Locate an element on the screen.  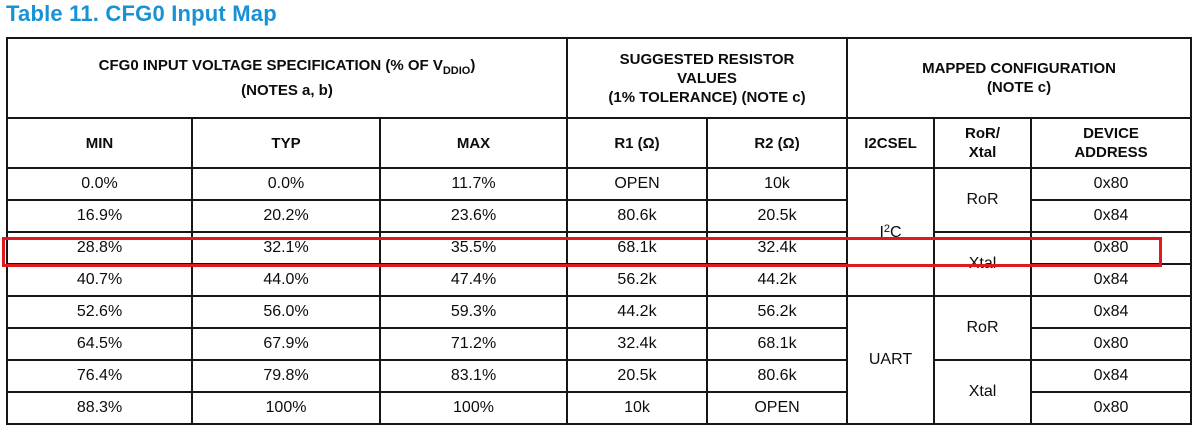
cell-typ: 32.1% is located at coordinates (286, 248).